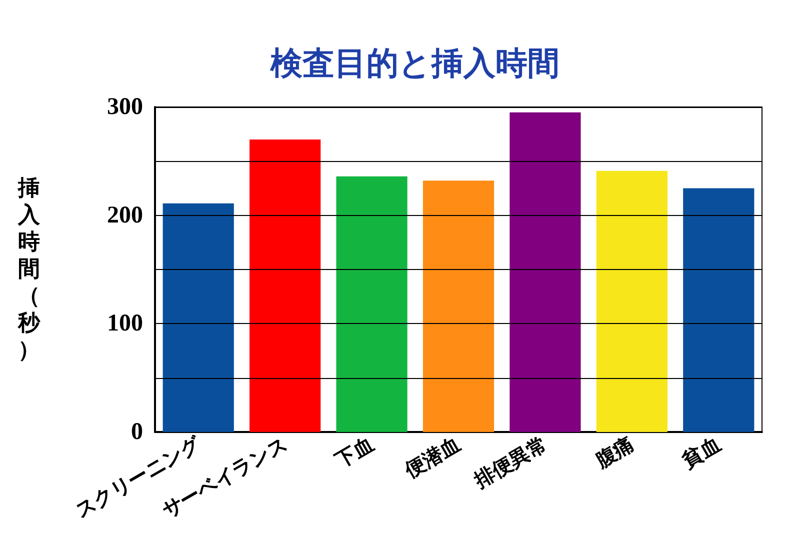 This screenshot has height=553, width=800. I want to click on y-tick-label: 100, so click(125, 323).